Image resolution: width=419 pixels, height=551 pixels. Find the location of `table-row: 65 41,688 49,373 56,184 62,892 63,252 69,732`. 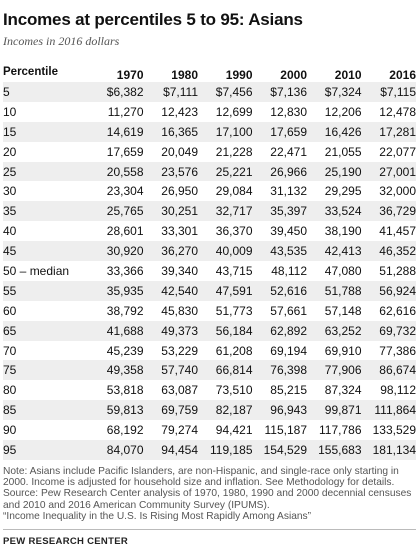

table-row: 65 41,688 49,373 56,184 62,892 63,252 69,732 is located at coordinates (209, 330).